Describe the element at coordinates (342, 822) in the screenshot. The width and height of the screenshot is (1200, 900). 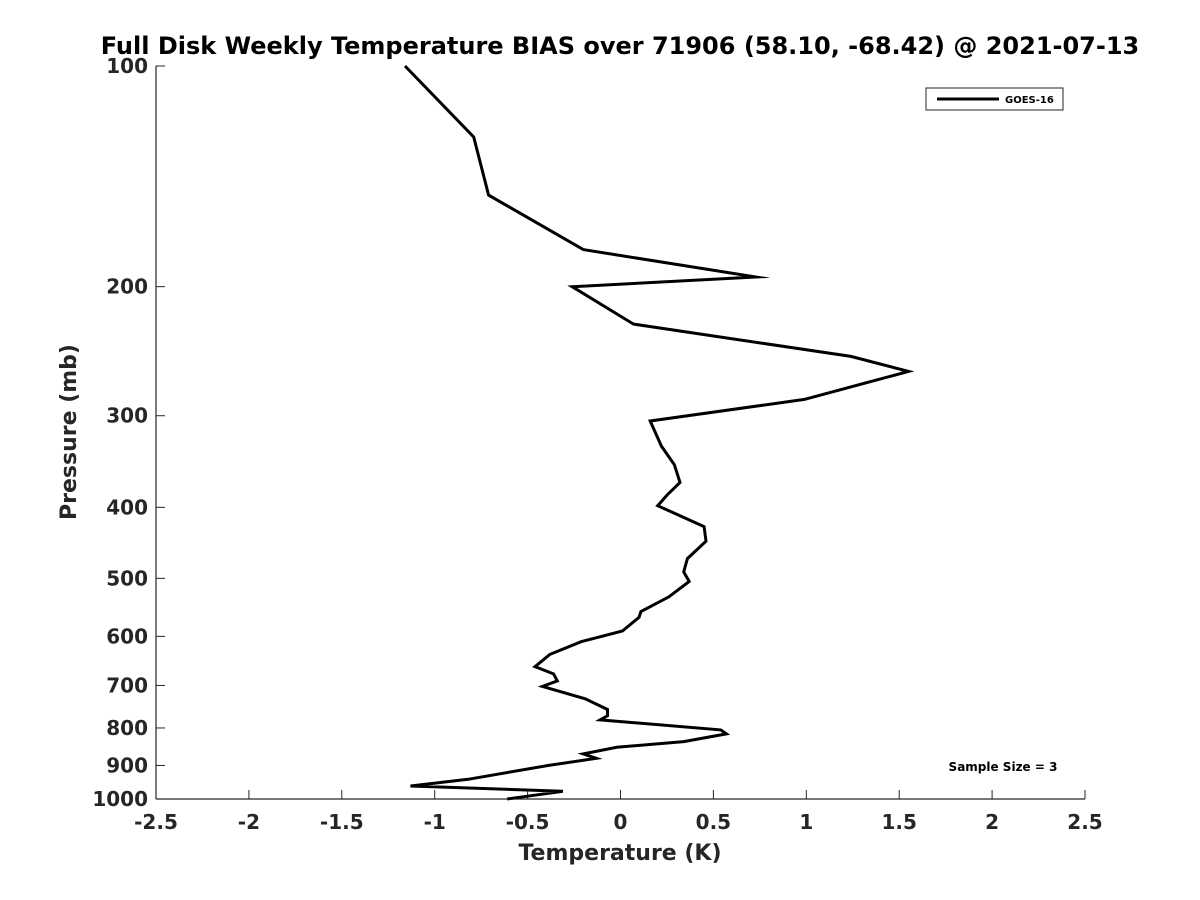
I see `x-tick-label: -1.5` at that location.